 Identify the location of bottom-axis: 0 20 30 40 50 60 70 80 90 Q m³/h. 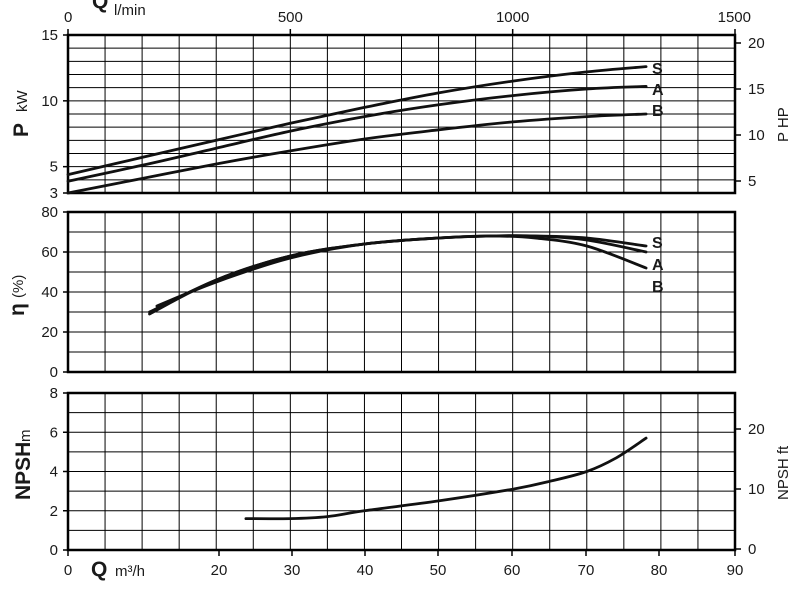
(404, 565).